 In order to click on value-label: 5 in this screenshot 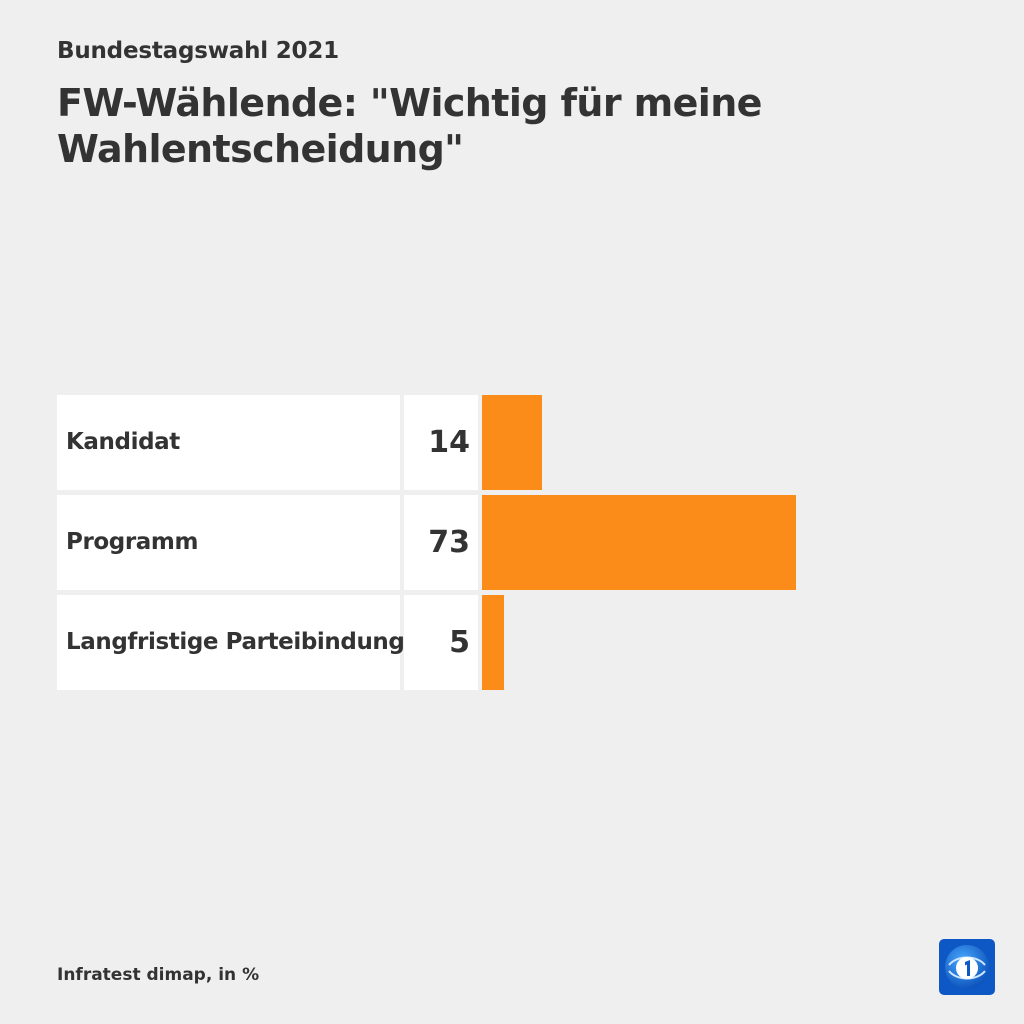, I will do `click(459, 642)`.